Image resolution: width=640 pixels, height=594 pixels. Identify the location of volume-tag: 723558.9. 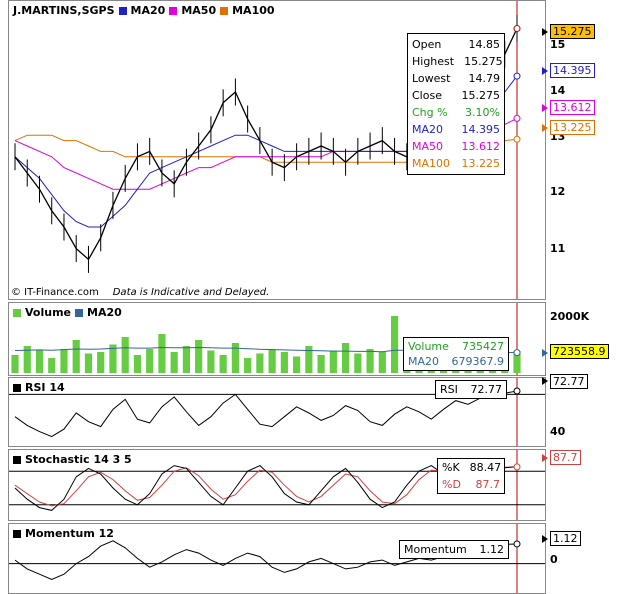
(579, 351).